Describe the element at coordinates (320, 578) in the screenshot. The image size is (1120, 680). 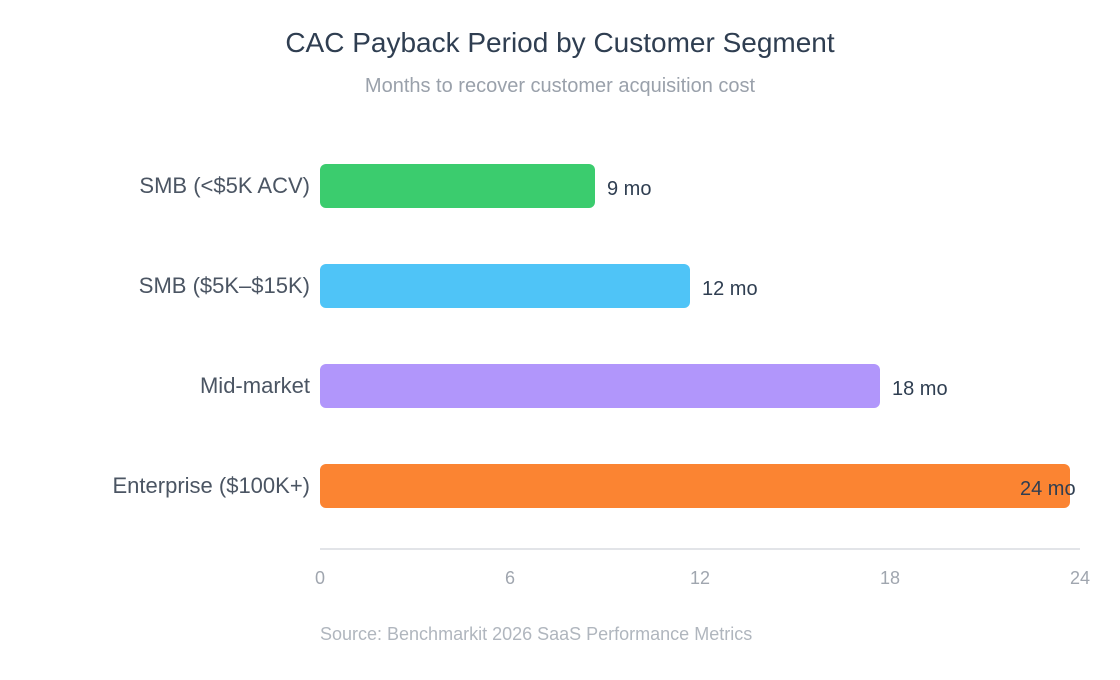
I see `x-tick-label-0: 0` at that location.